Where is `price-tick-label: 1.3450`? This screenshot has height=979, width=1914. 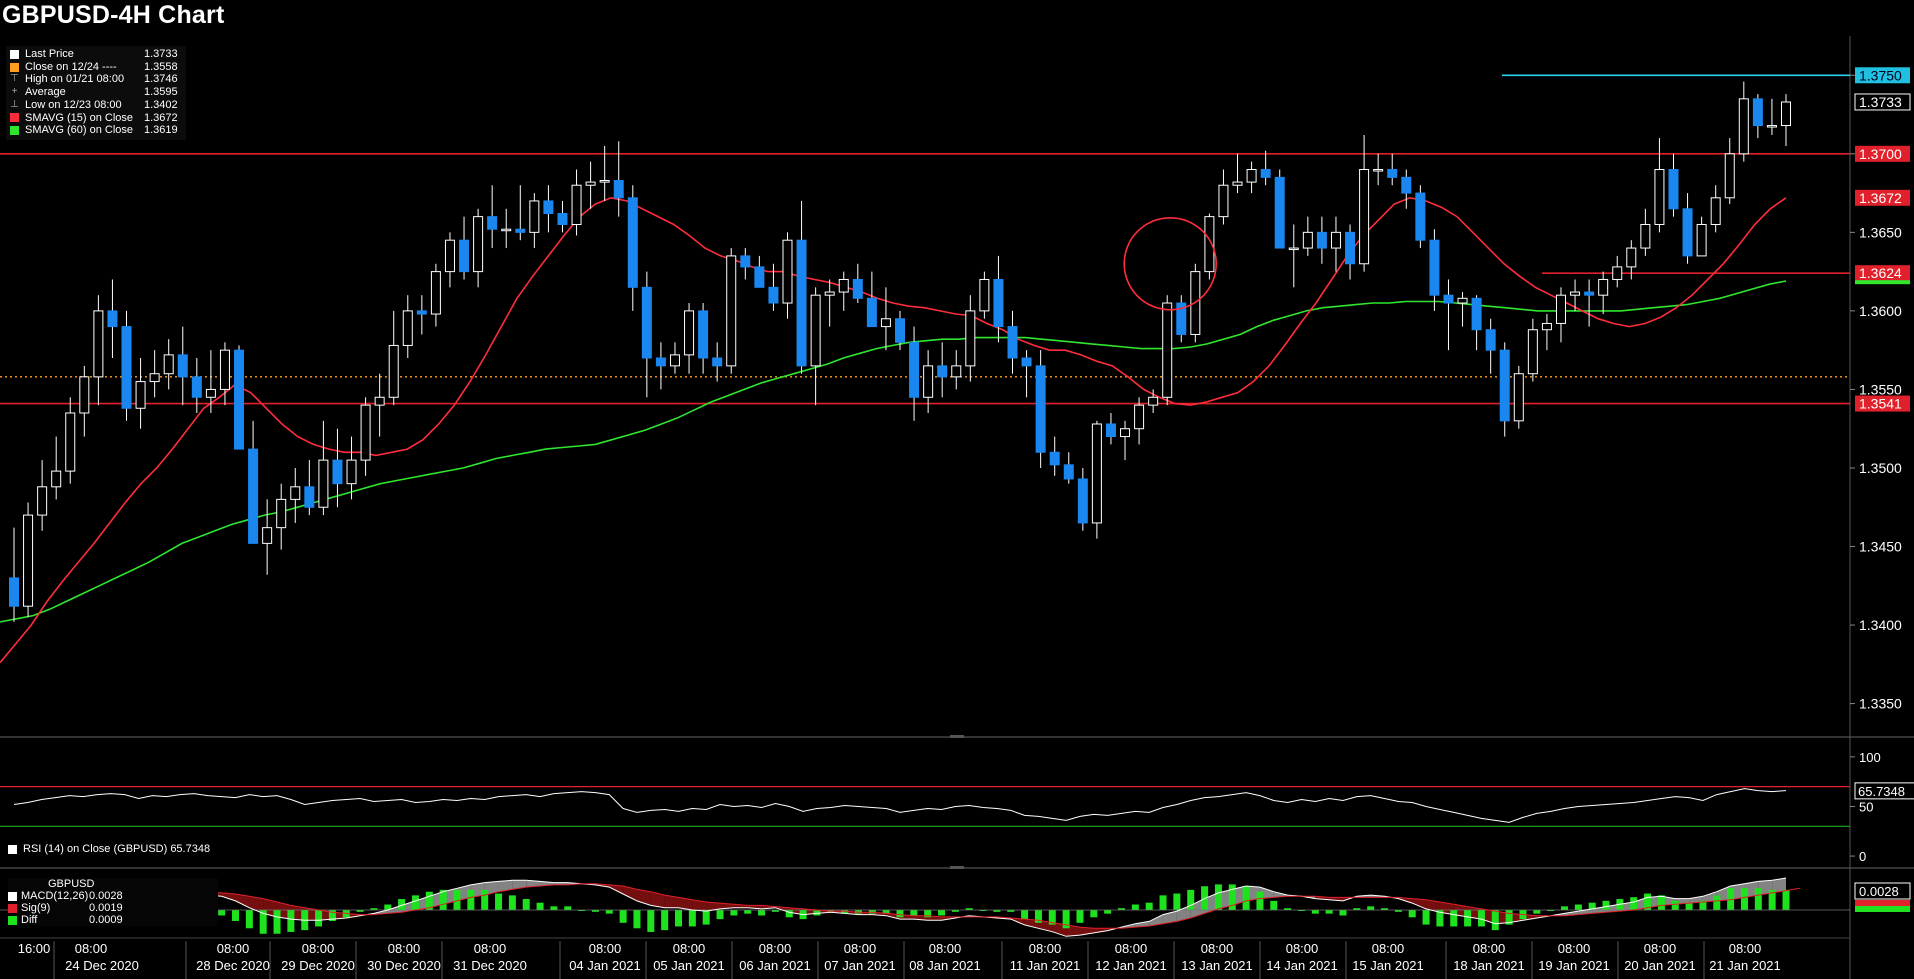
price-tick-label: 1.3450 is located at coordinates (1880, 547).